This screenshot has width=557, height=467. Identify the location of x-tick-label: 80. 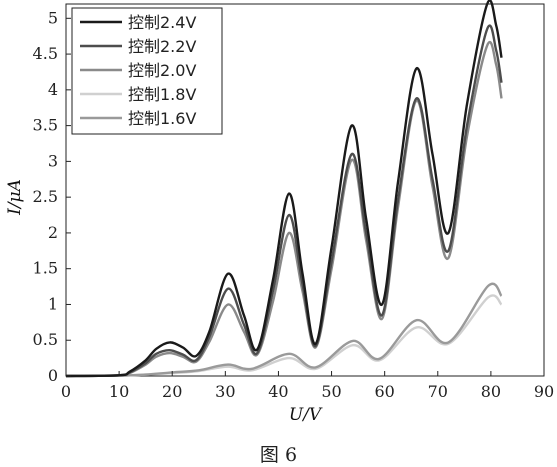
(491, 391).